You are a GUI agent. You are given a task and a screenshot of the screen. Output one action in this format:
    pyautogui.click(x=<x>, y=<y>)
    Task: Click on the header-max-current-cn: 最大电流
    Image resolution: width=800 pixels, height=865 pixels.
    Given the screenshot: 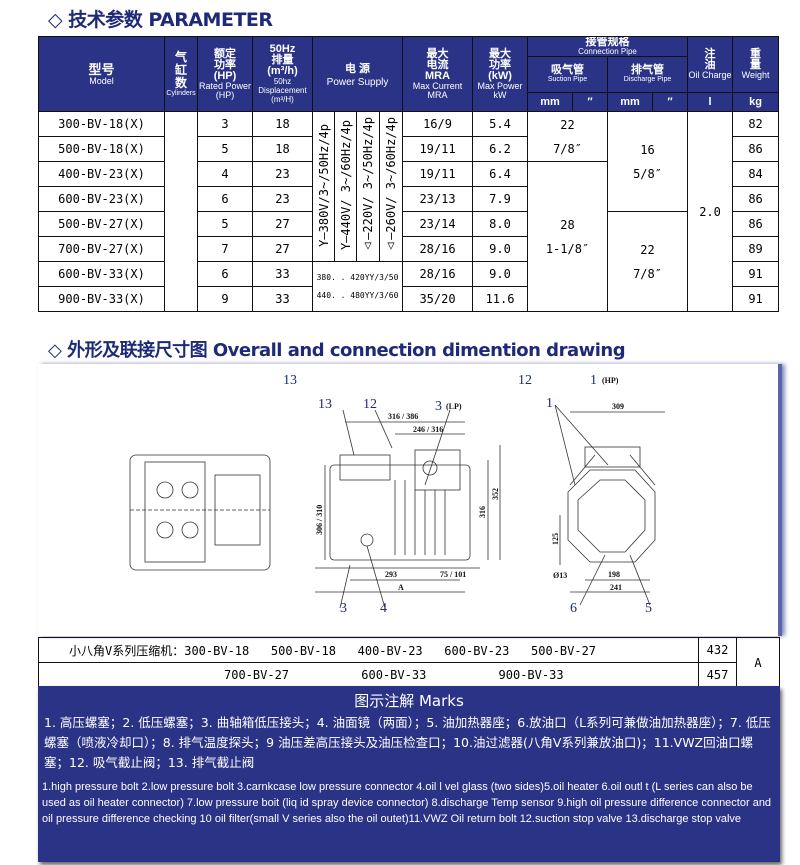 What is the action you would take?
    pyautogui.click(x=437, y=59)
    